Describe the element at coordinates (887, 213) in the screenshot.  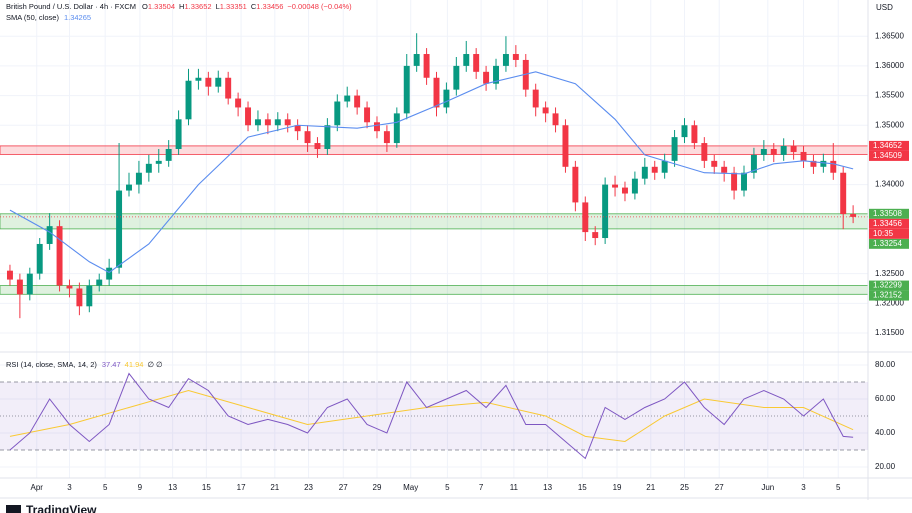
I see `price-axis-label: 1.33508` at that location.